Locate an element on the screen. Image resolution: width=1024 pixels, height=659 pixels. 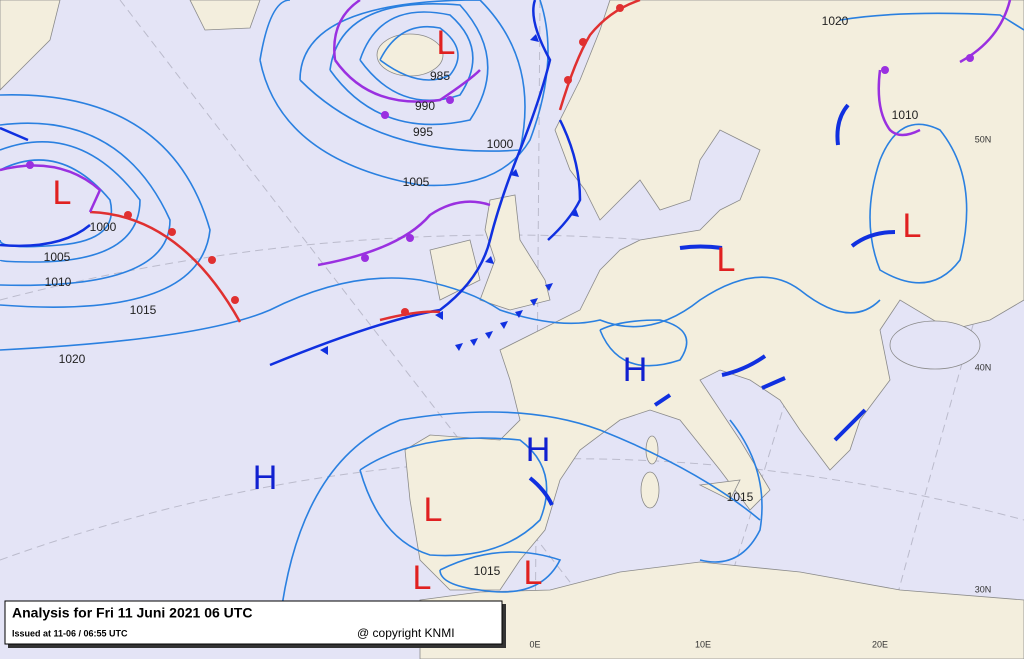
isobar-label: 995 is located at coordinates (423, 132).